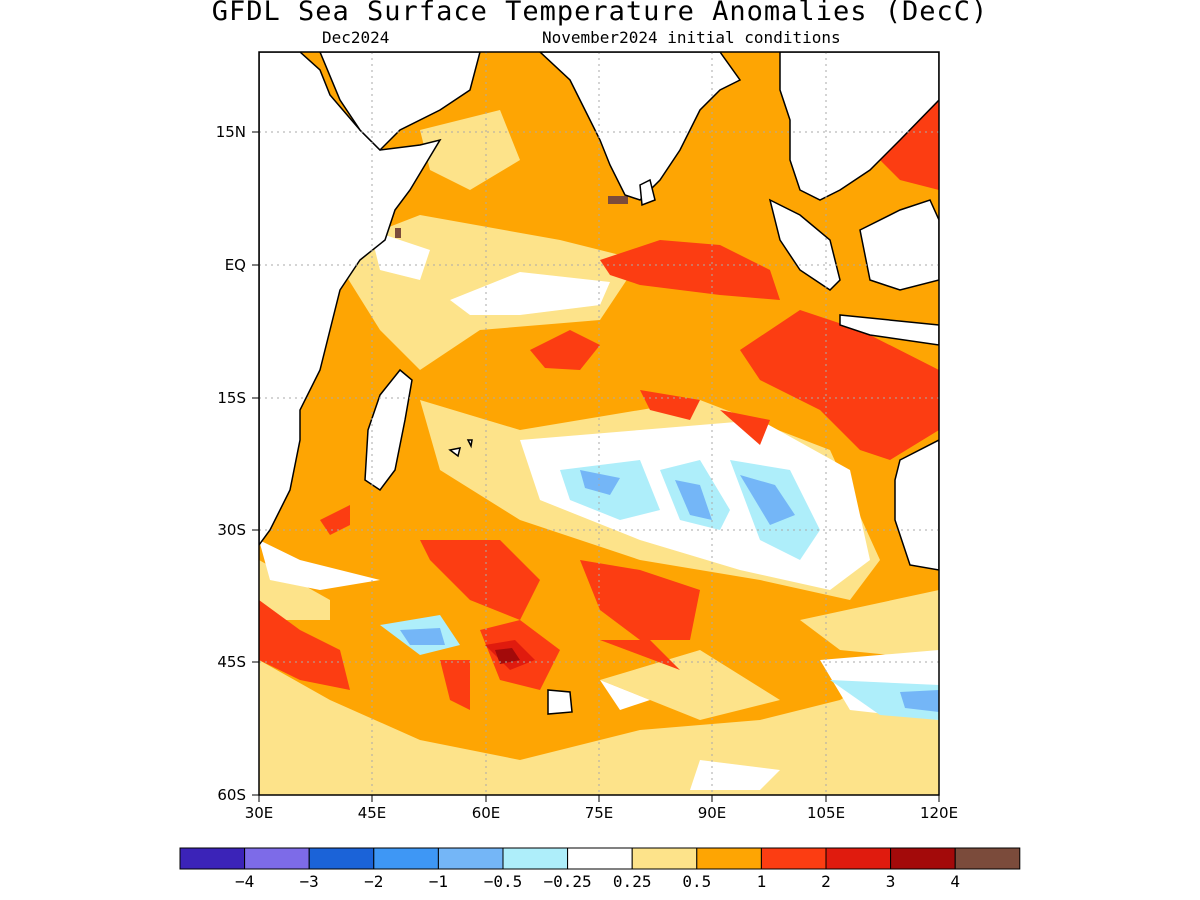 This screenshot has height=900, width=1200. I want to click on madagascar-coast, so click(388, 430).